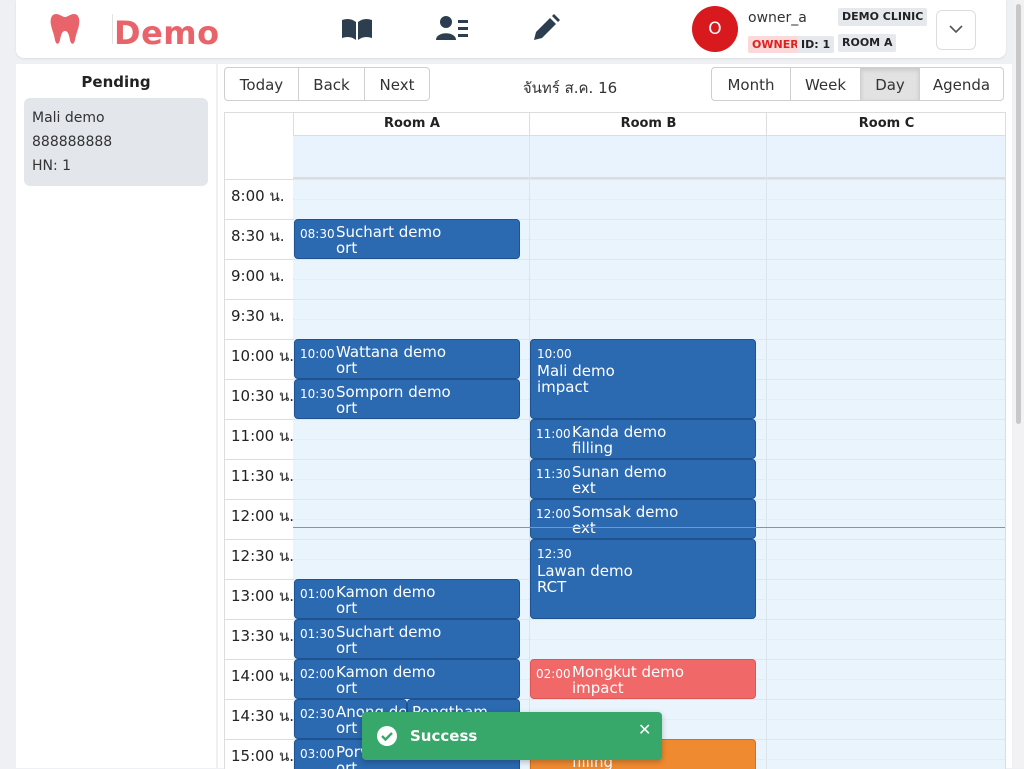 This screenshot has width=1024, height=769. What do you see at coordinates (890, 84) in the screenshot?
I see `view-day-button: Day` at bounding box center [890, 84].